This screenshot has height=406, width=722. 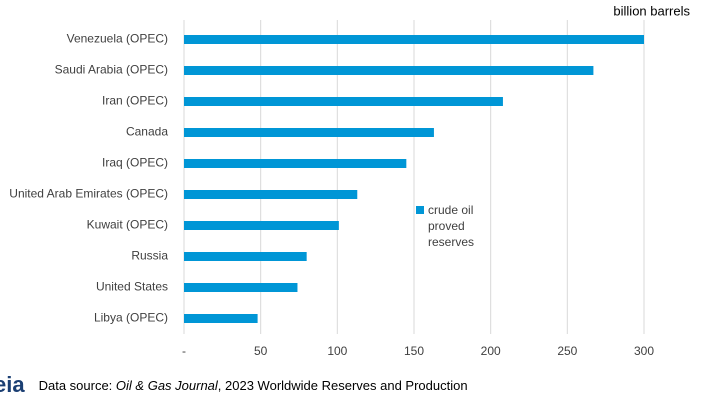 What do you see at coordinates (491, 351) in the screenshot?
I see `x-tick-label: 200` at bounding box center [491, 351].